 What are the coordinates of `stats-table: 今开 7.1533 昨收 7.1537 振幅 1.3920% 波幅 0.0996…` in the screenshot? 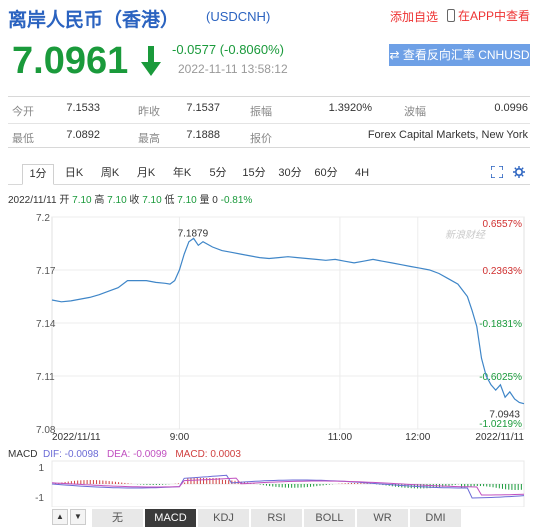 It's located at (269, 122).